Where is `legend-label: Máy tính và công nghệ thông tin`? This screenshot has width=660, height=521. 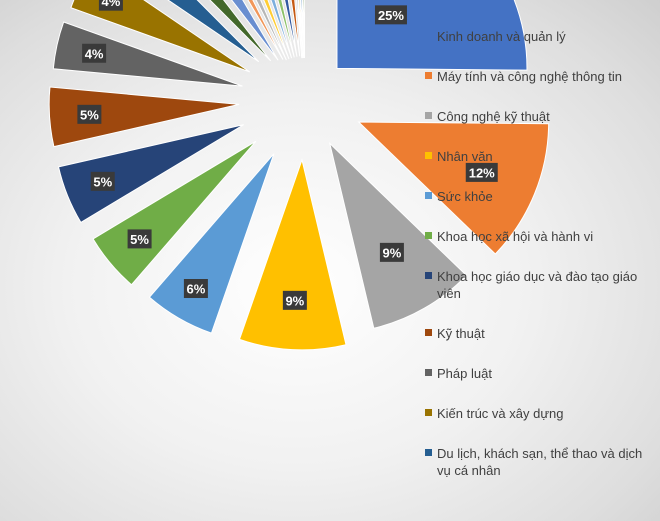 legend-label: Máy tính và công nghệ thông tin is located at coordinates (530, 76).